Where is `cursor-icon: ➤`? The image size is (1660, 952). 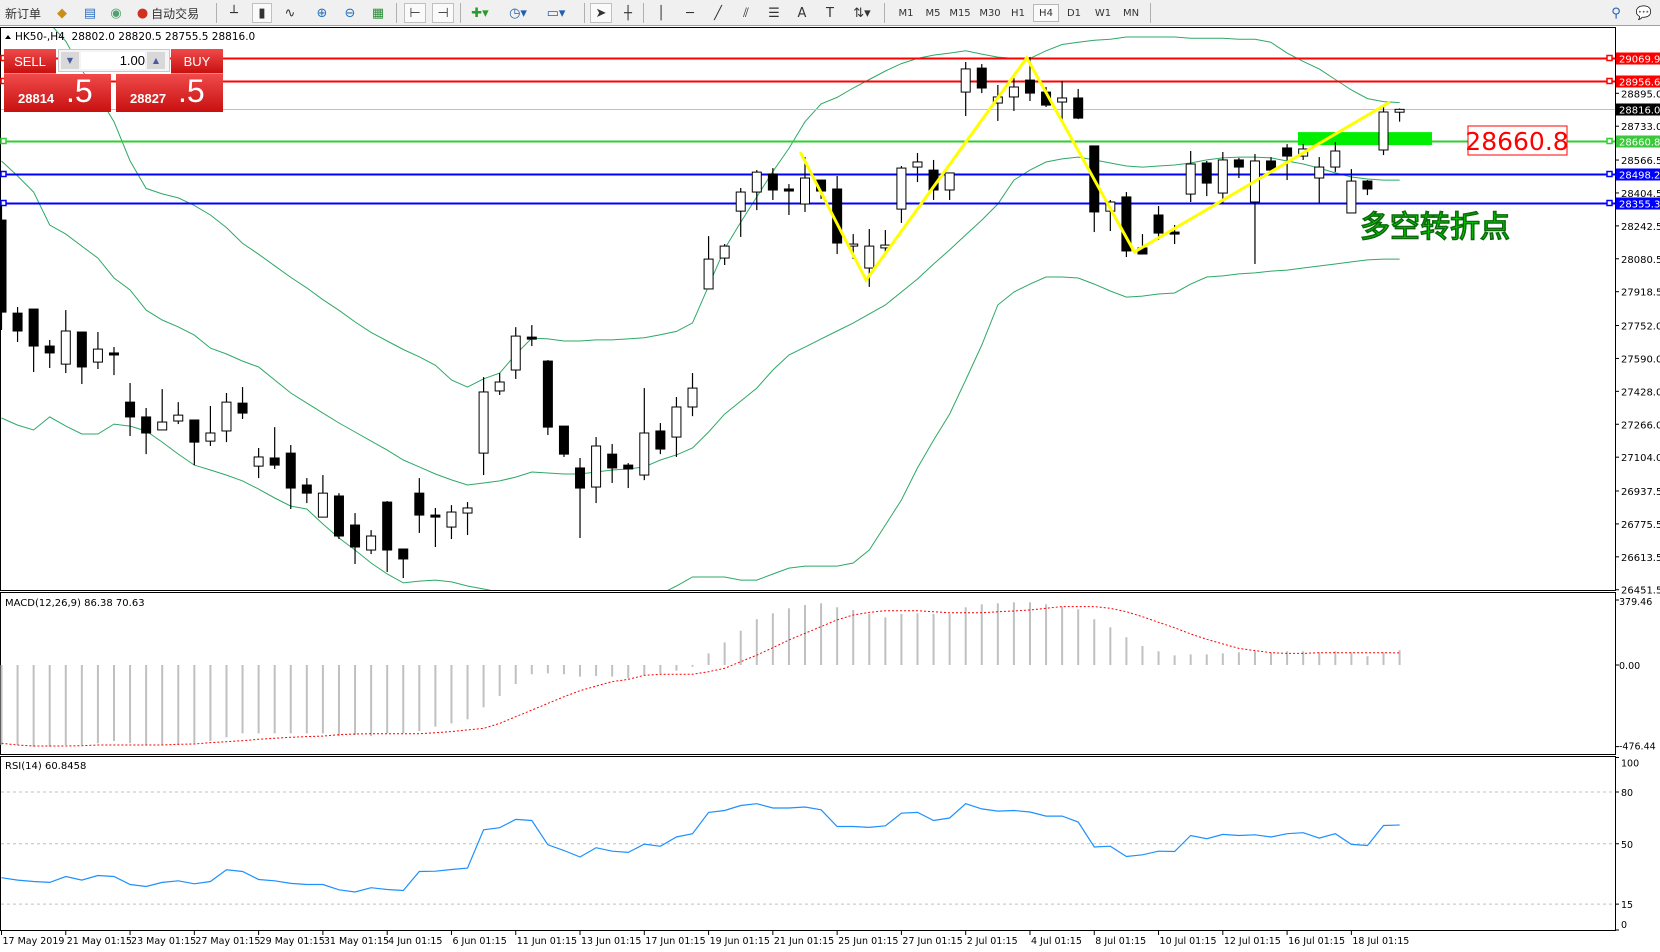
cursor-icon: ➤ is located at coordinates (601, 13).